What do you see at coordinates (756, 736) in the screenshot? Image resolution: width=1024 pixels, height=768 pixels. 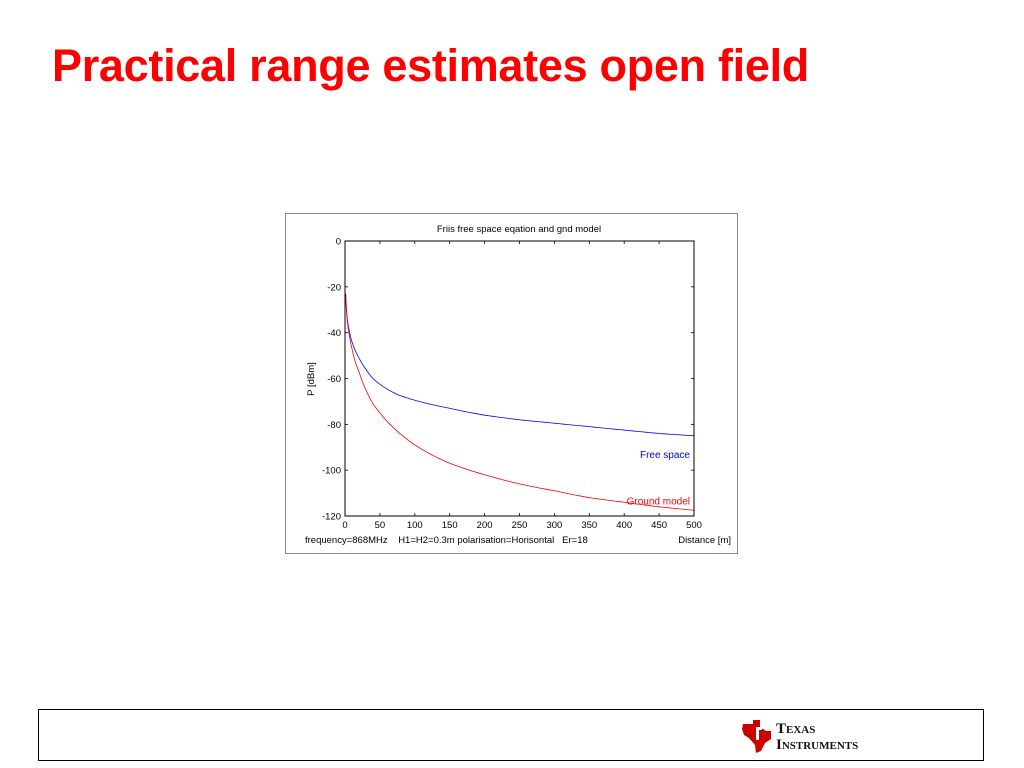 I see `texas-instruments-logo-icon` at bounding box center [756, 736].